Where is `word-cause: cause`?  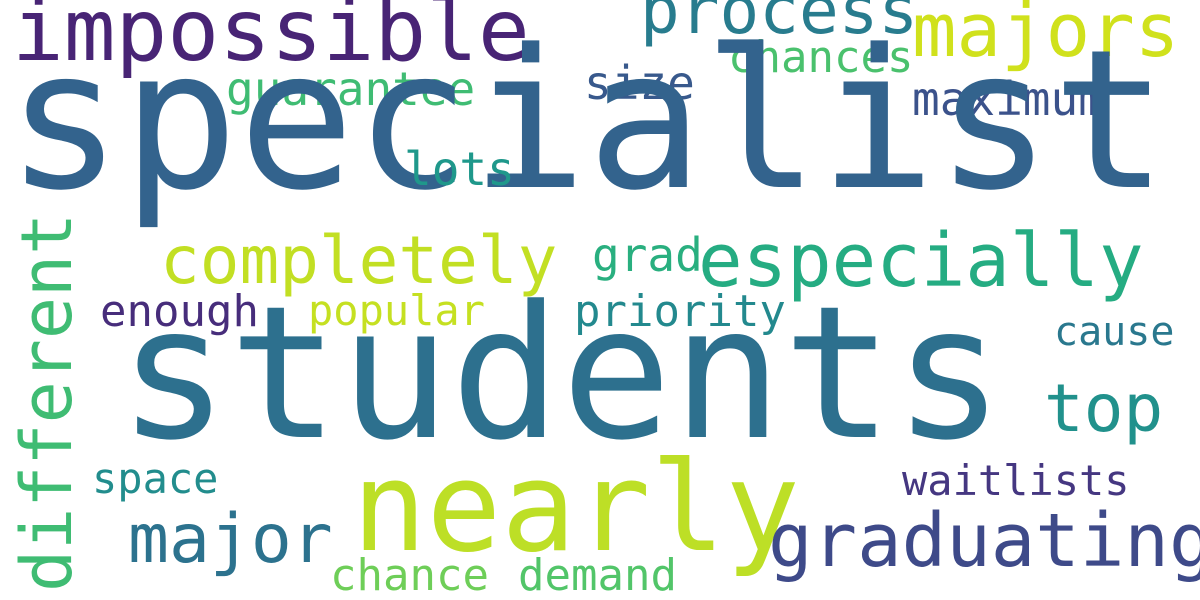 word-cause: cause is located at coordinates (1114, 332).